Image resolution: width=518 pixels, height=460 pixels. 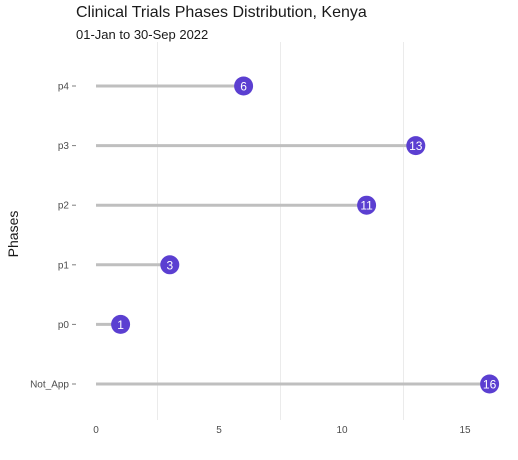 I want to click on data-label: 13, so click(x=416, y=146).